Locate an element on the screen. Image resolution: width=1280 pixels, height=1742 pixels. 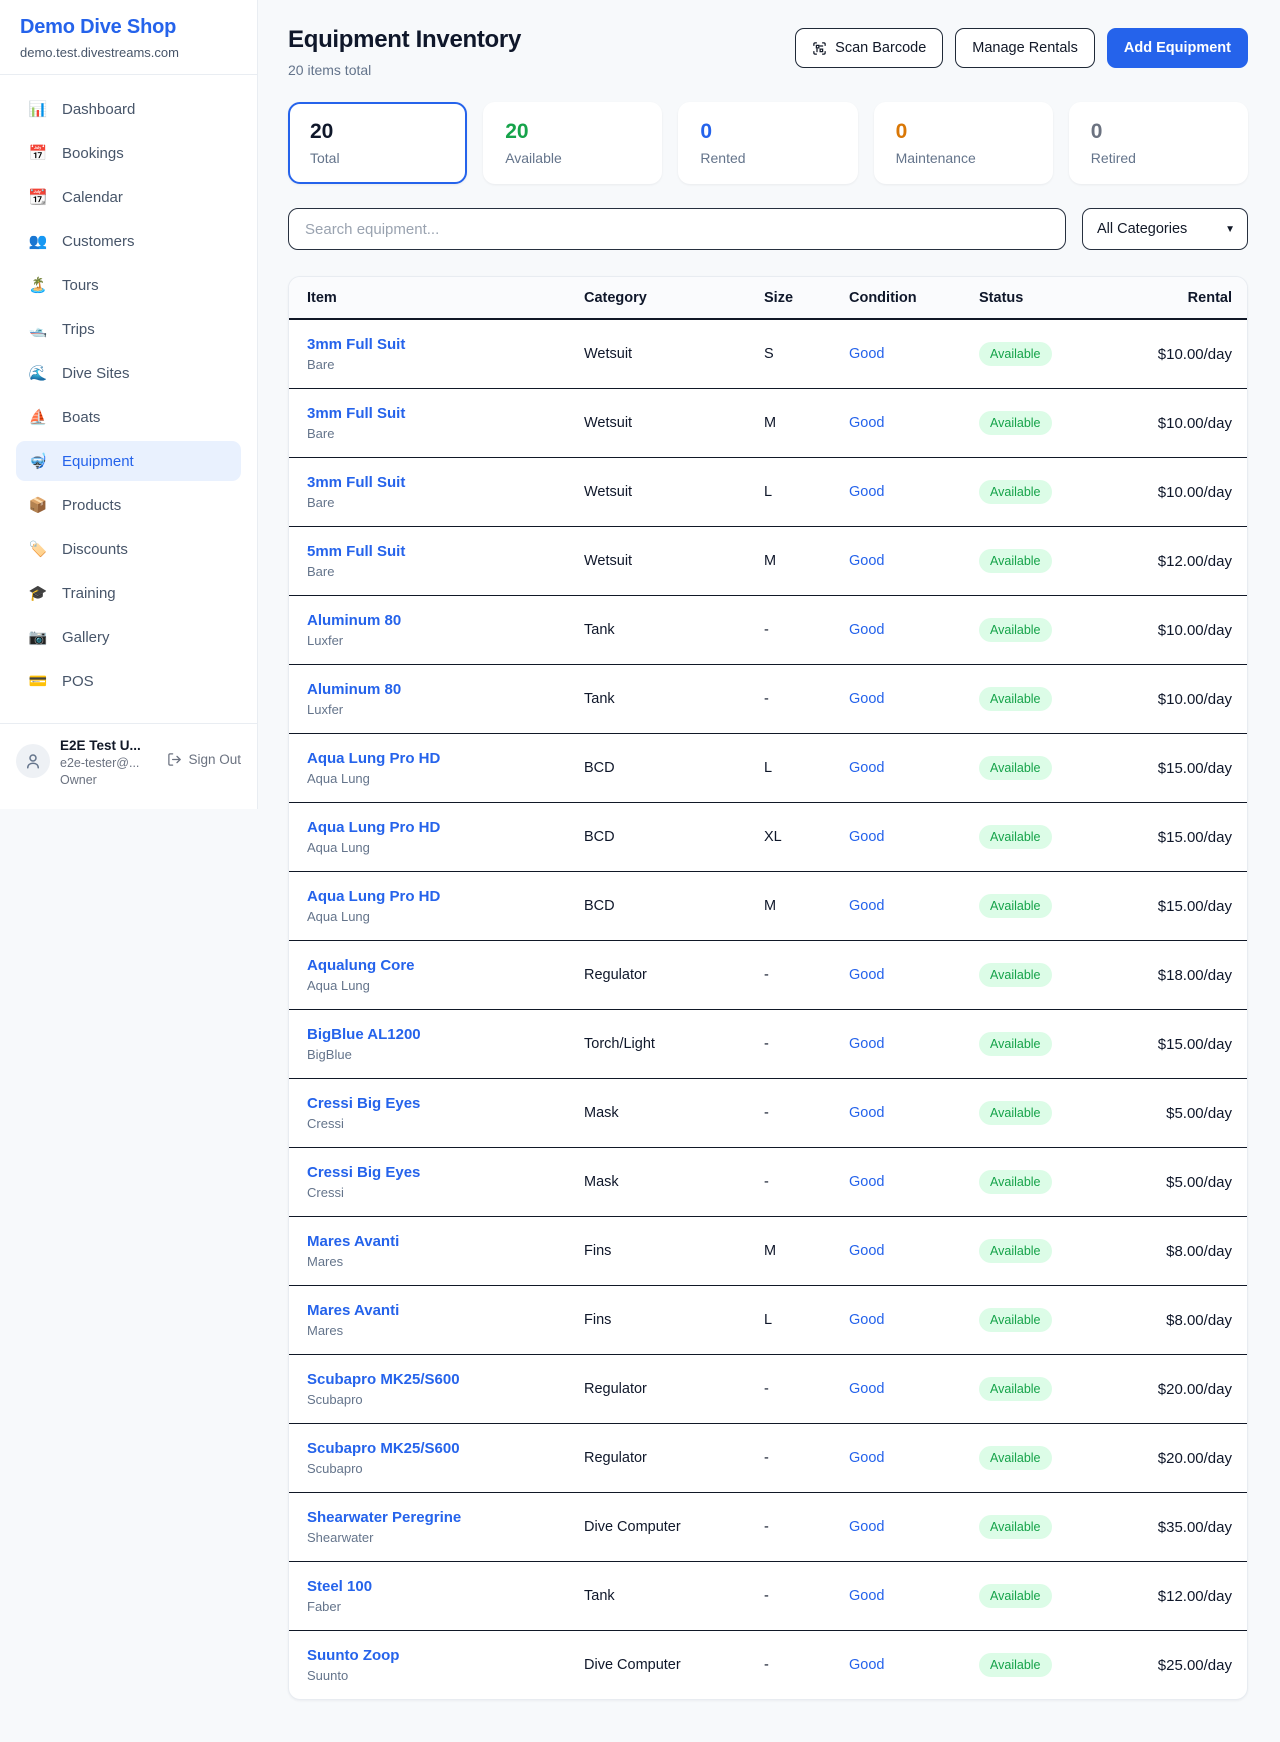
sidebar-item-boats: ⛵ Boats is located at coordinates (128, 417).